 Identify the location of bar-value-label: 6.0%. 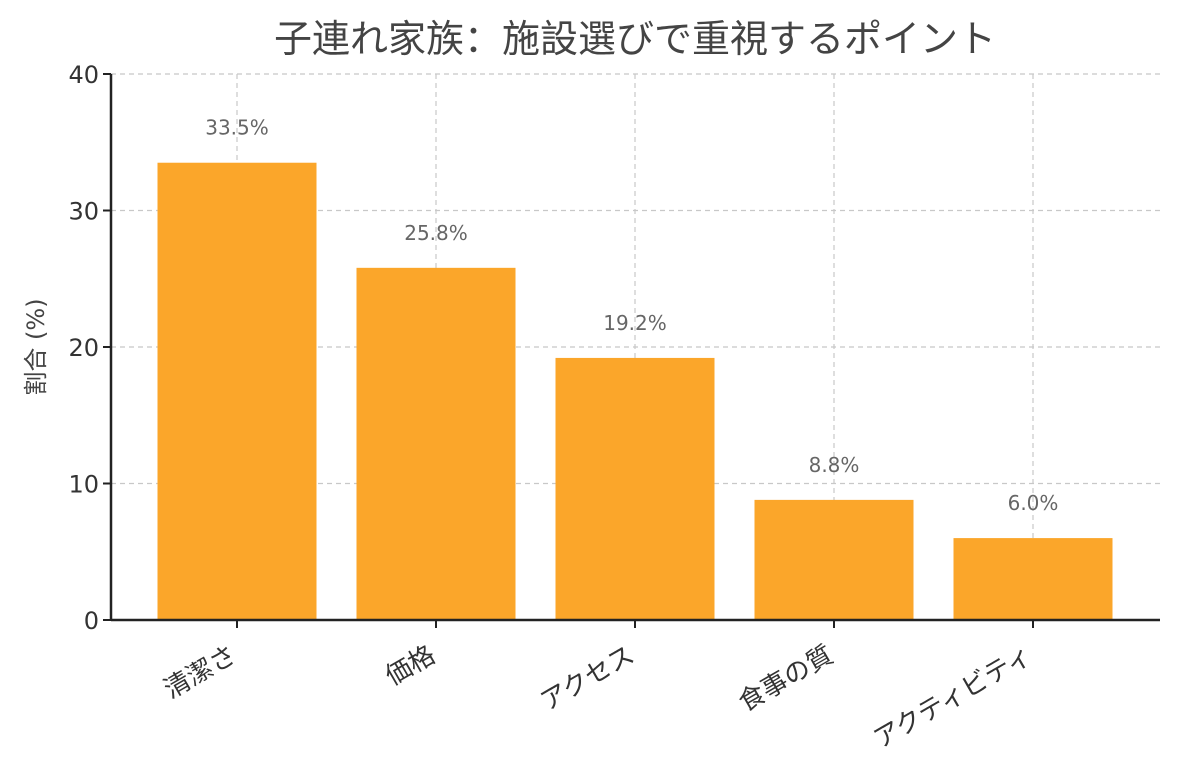
(1033, 503).